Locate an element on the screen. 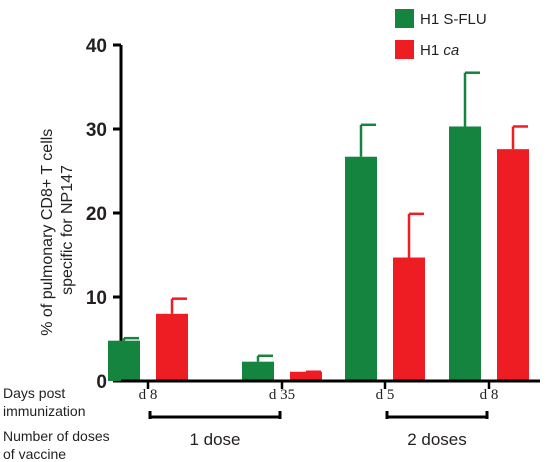  y-axis: 0 10 20 30 40 is located at coordinates (104, 214).